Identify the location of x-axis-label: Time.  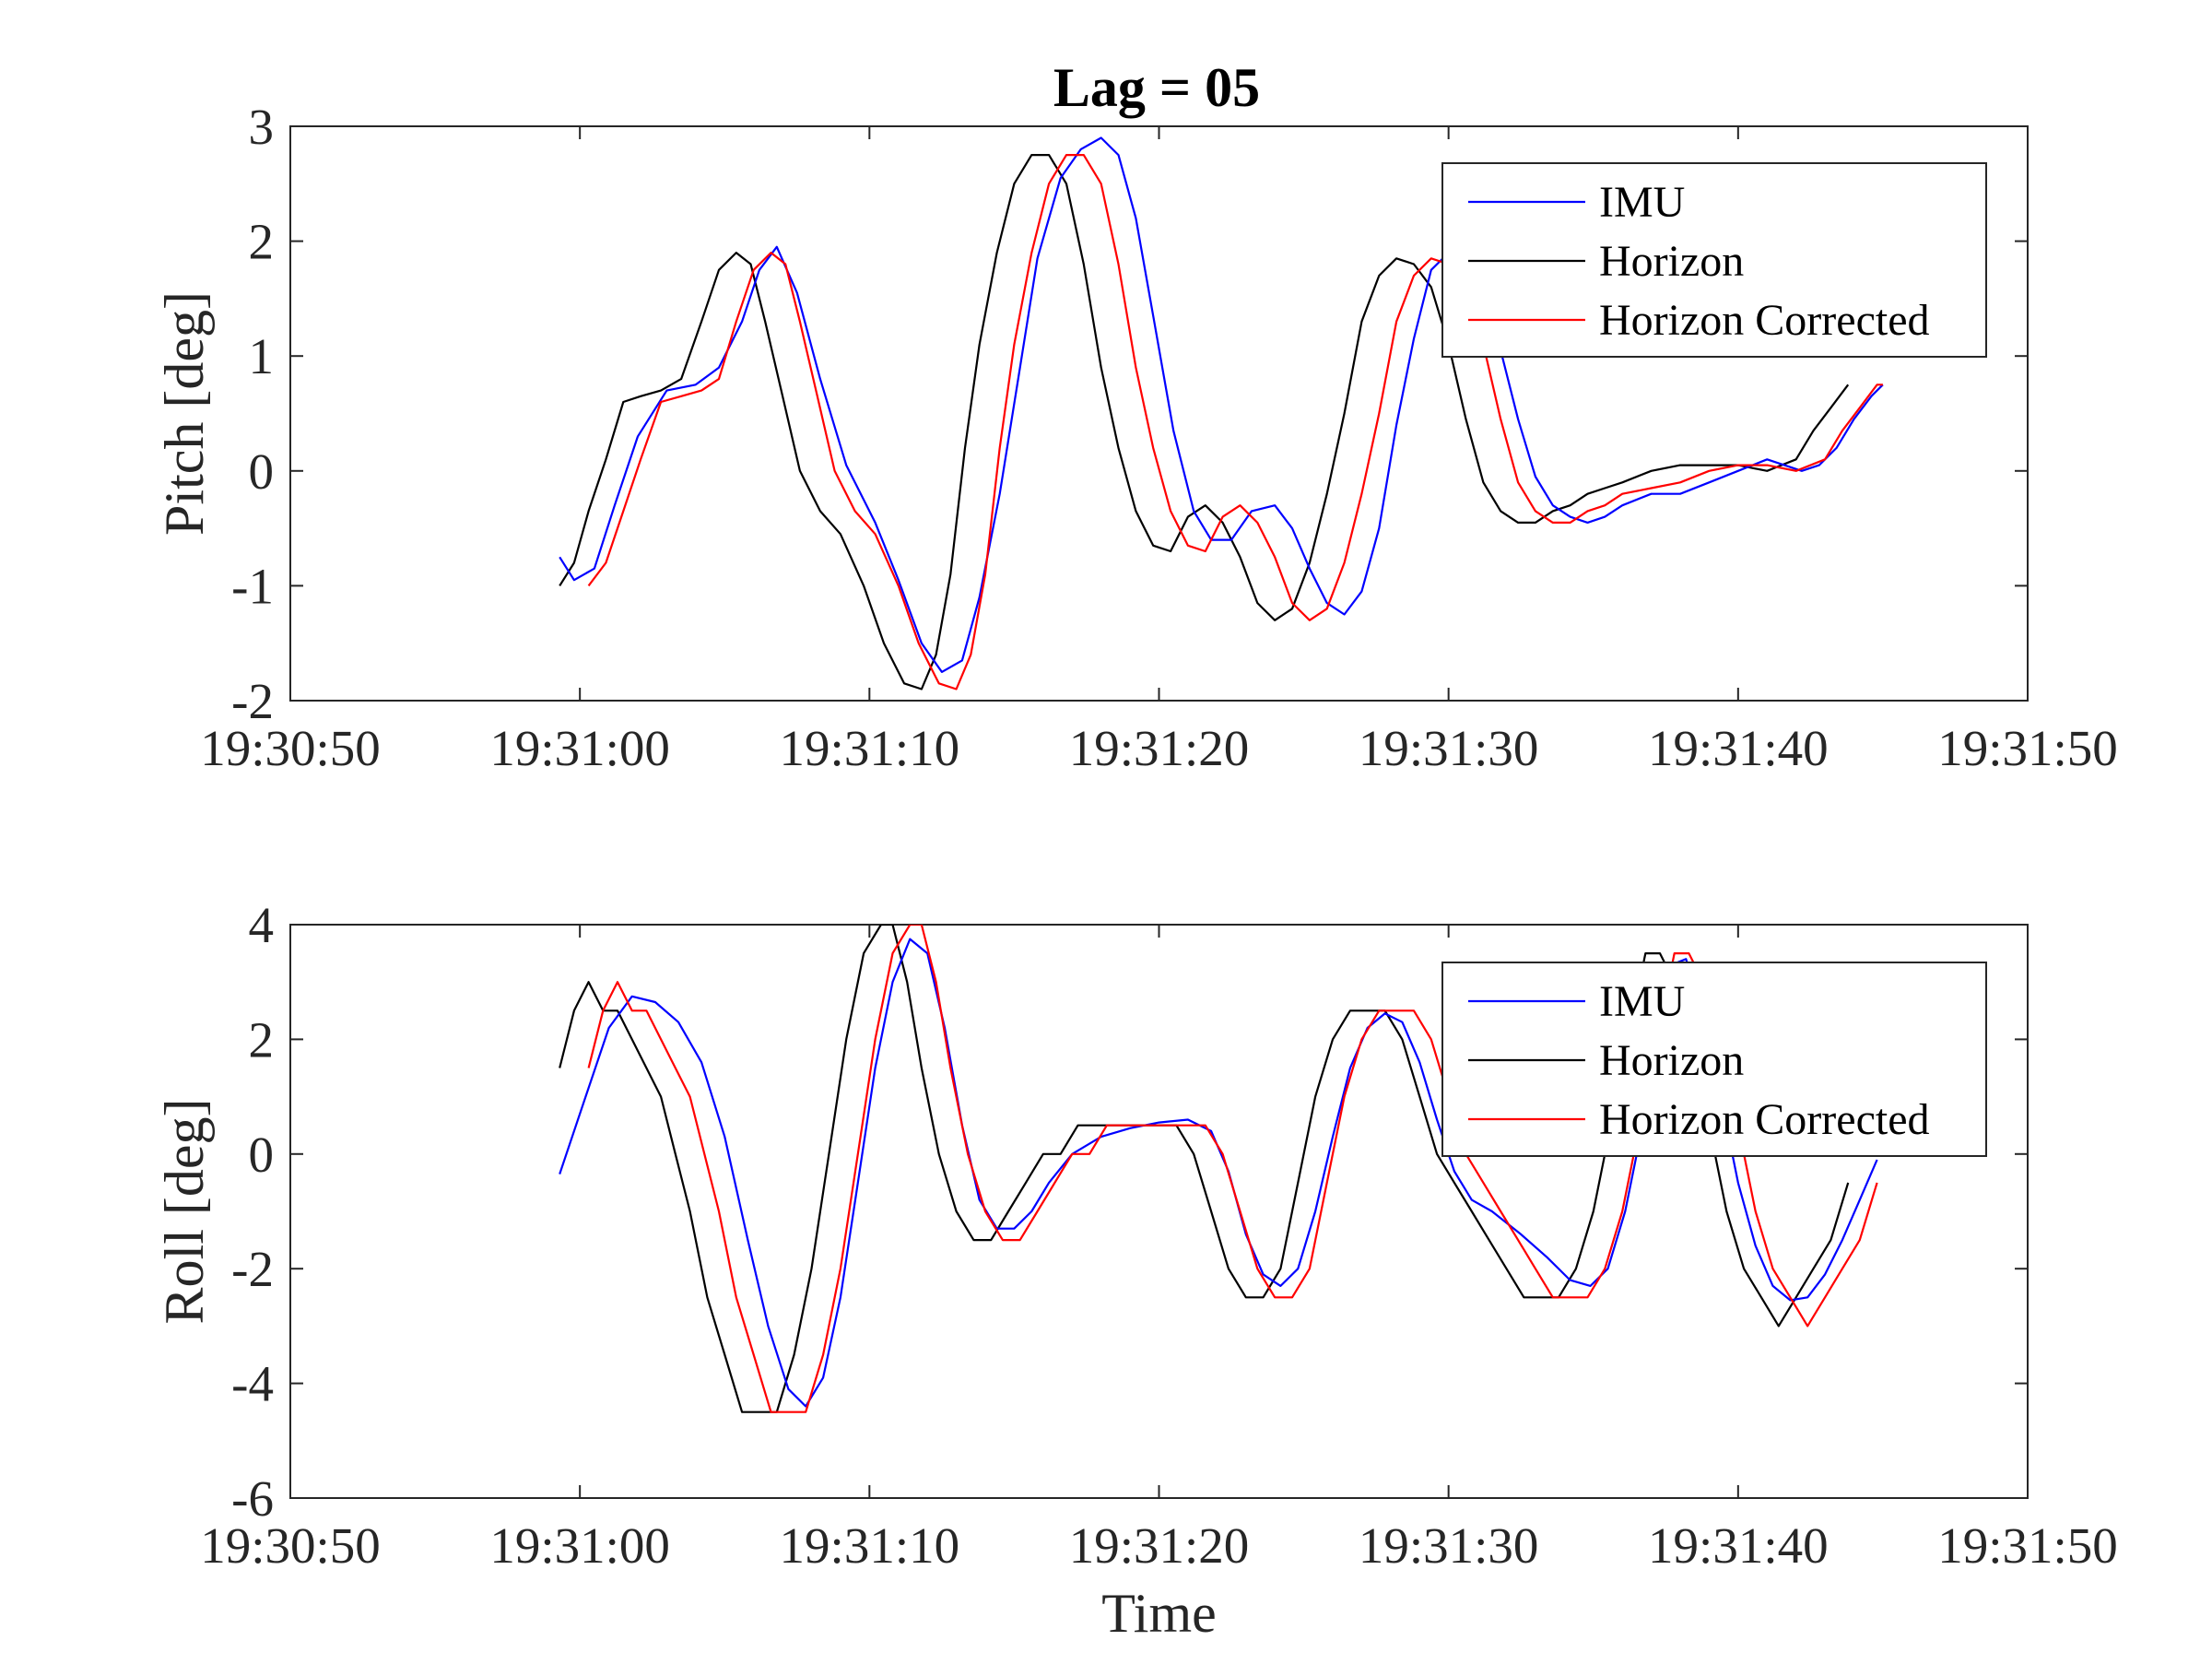
(1159, 1613).